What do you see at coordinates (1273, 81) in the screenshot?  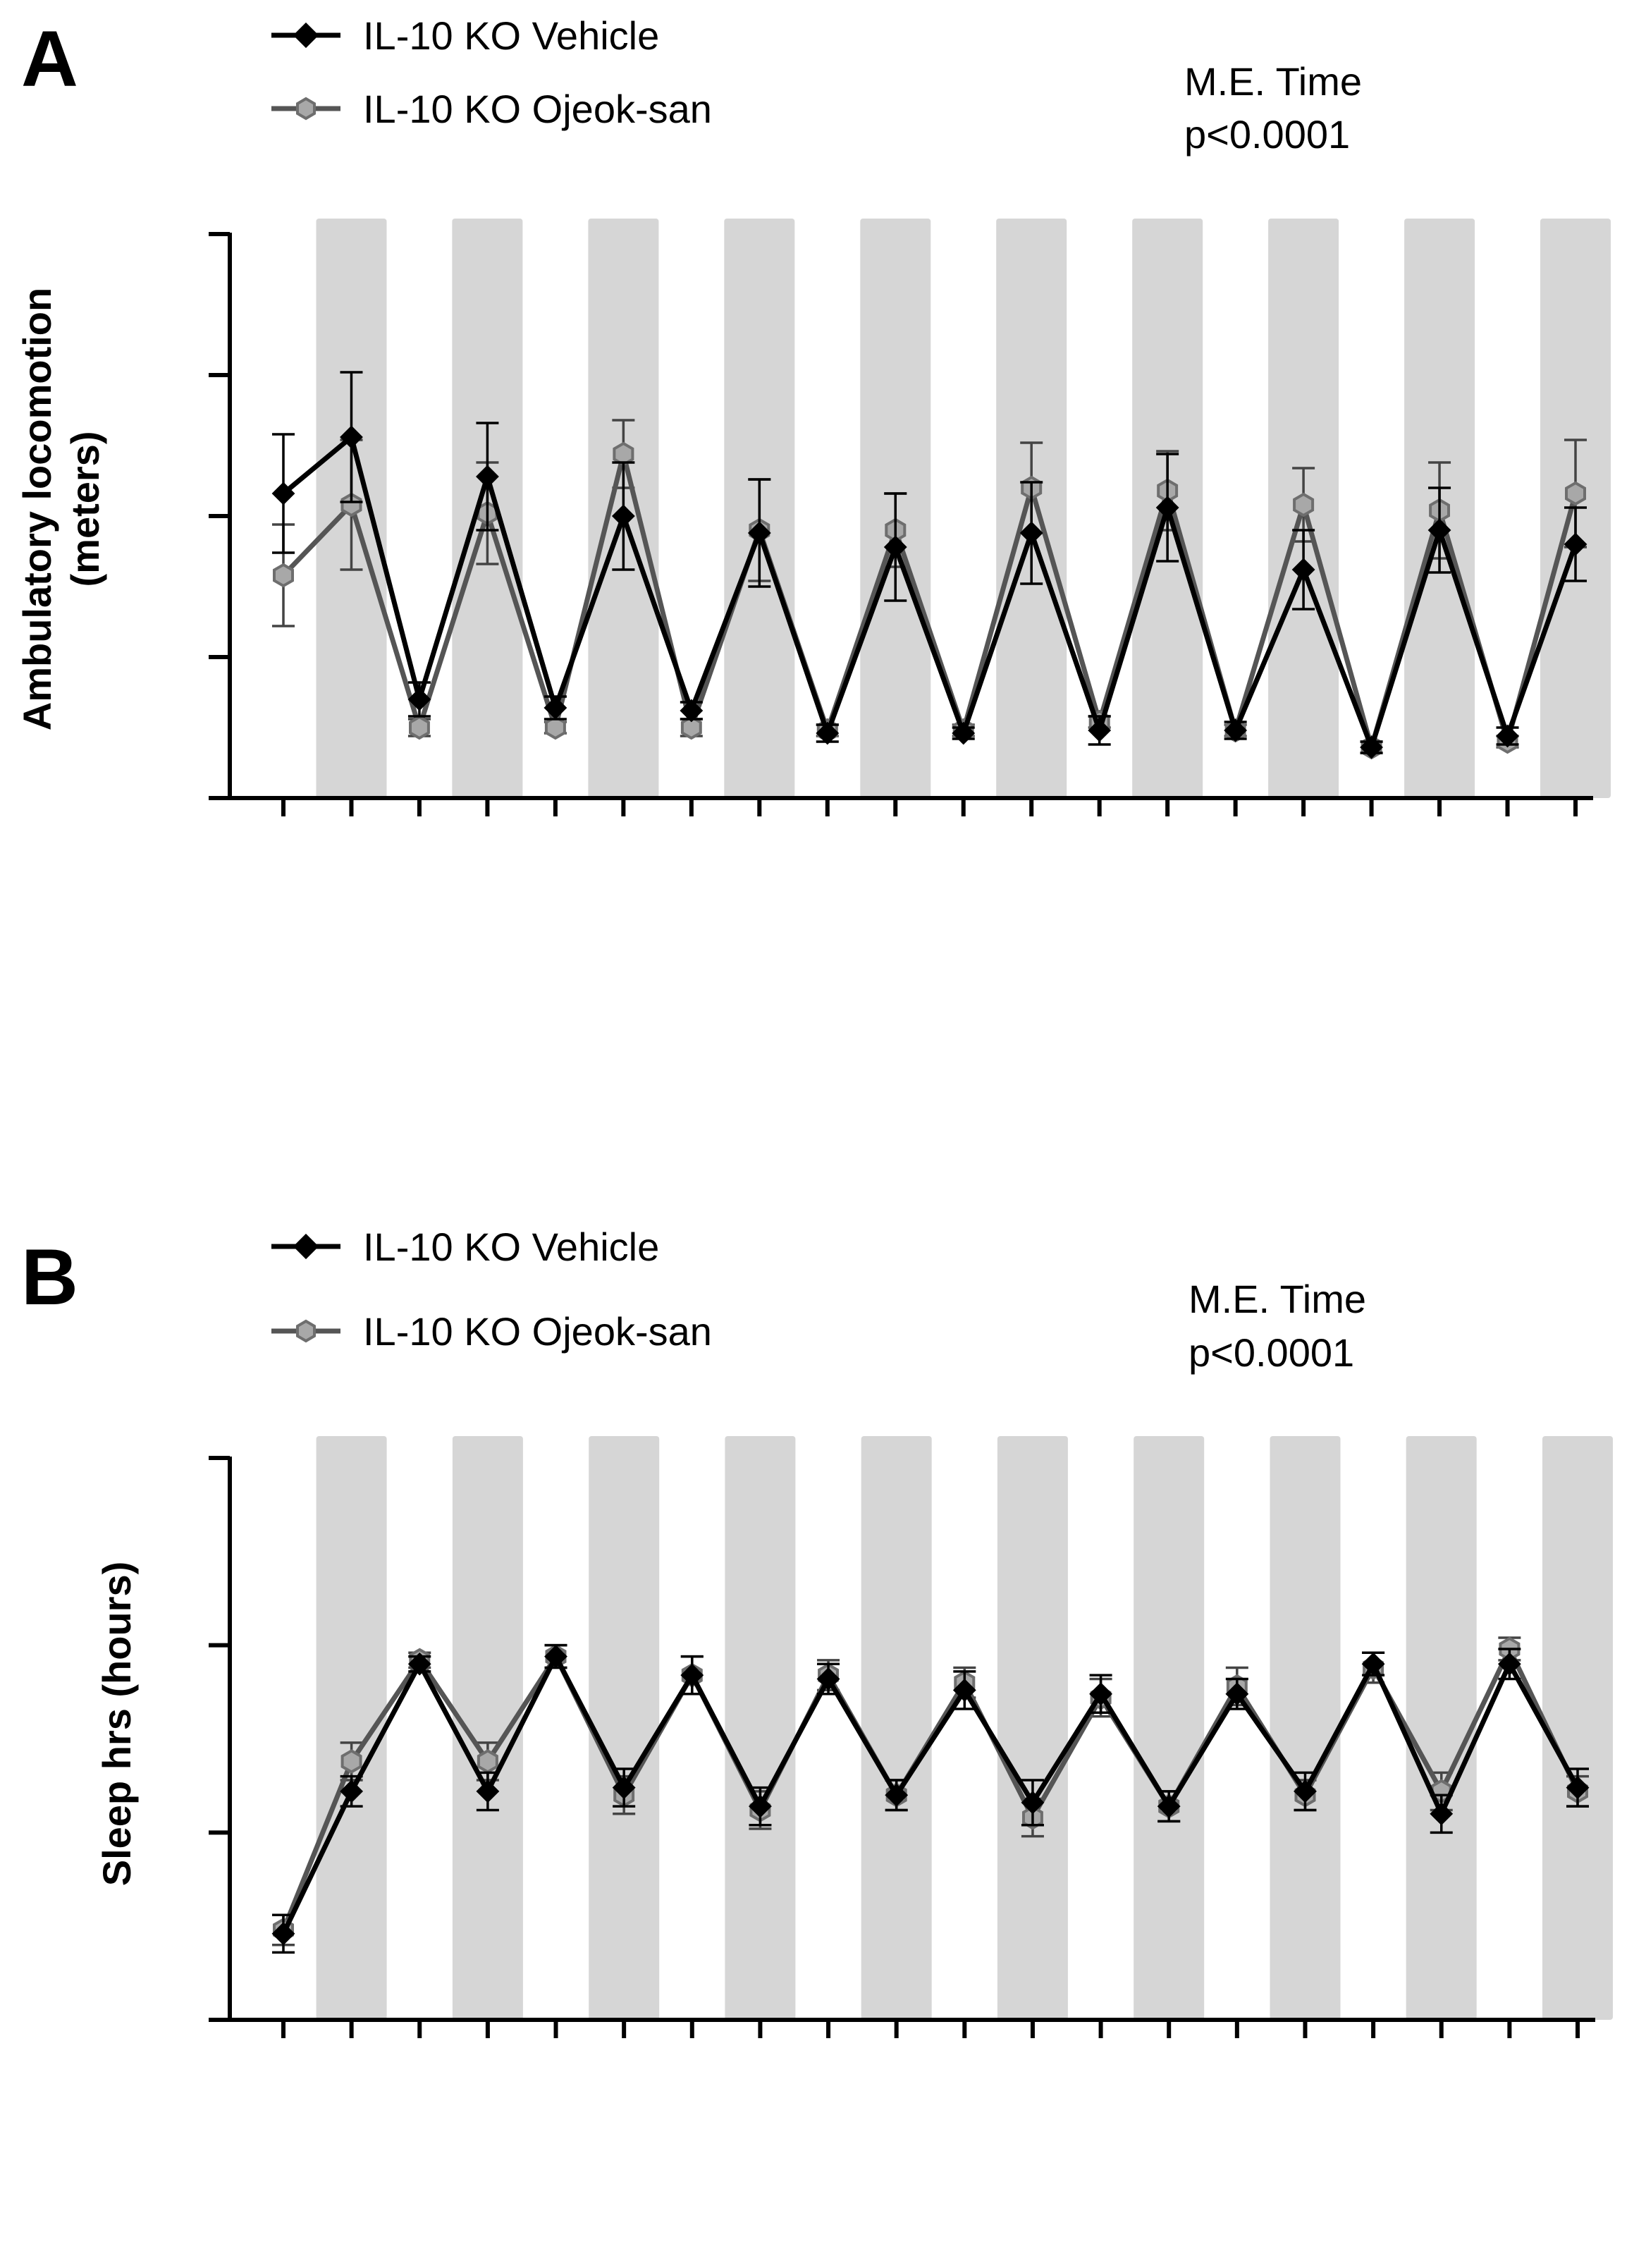 I see `panel-a-stat-line-1: M.E. Time` at bounding box center [1273, 81].